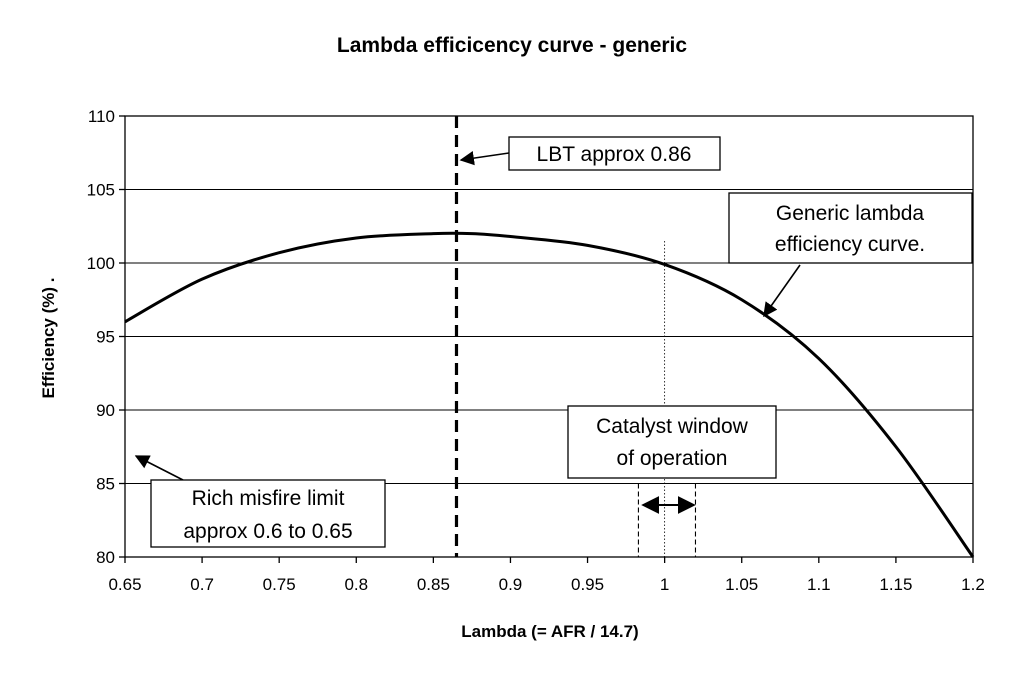  What do you see at coordinates (741, 584) in the screenshot?
I see `x-tick-label: 1.05` at bounding box center [741, 584].